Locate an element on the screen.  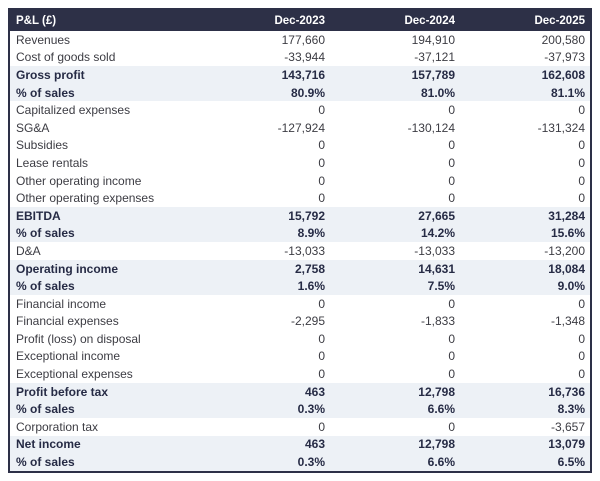
cell-value: 31,284 is located at coordinates (566, 215).